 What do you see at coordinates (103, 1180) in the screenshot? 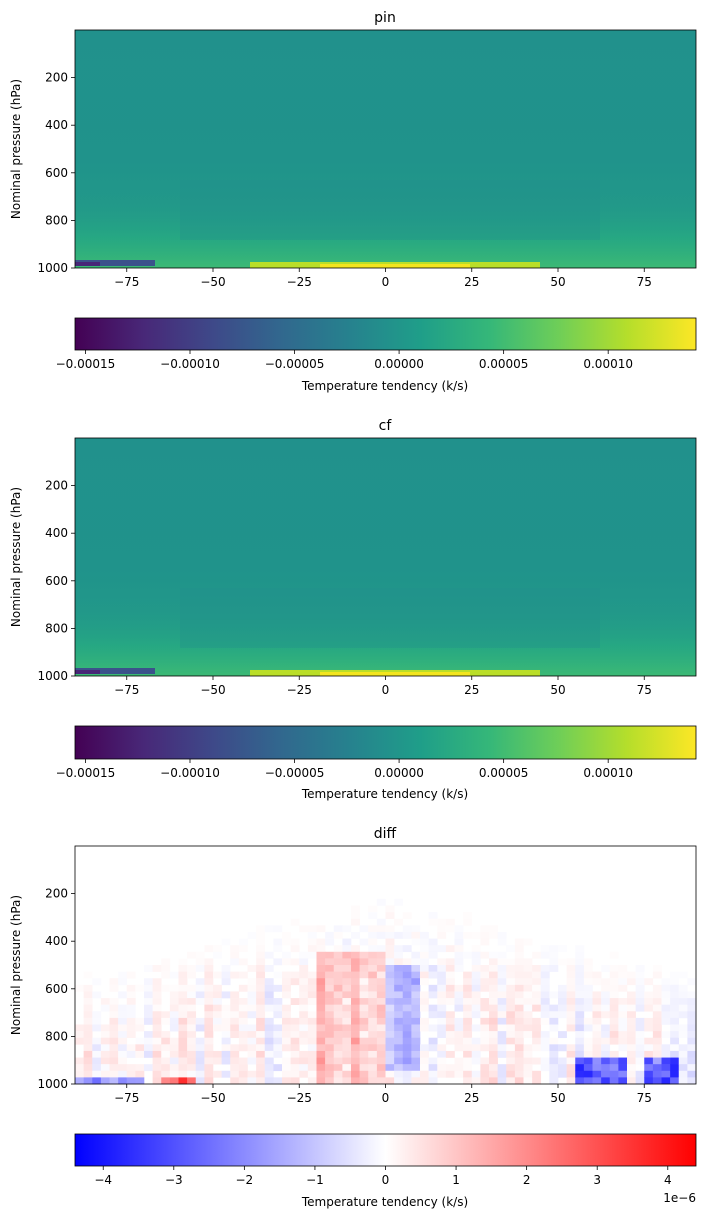
I see `colorbar-tick-label: −4` at bounding box center [103, 1180].